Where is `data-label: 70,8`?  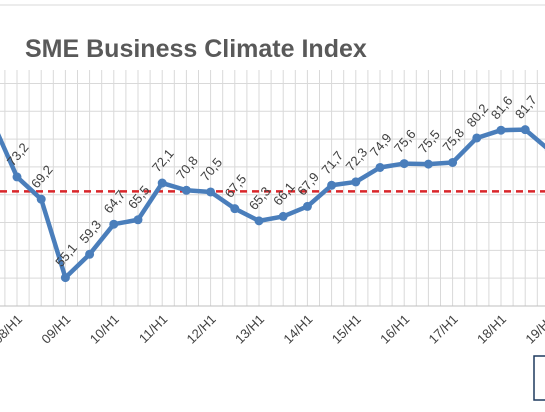
data-label: 70,8 is located at coordinates (187, 167).